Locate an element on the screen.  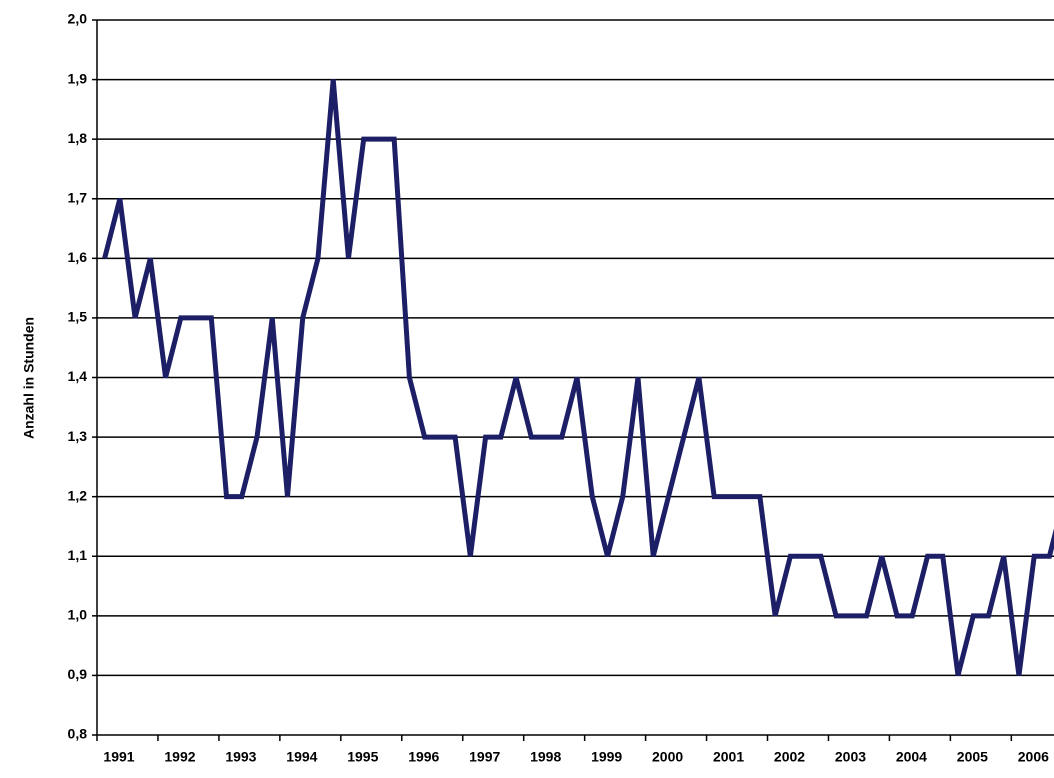
x-tick-label: 1995 is located at coordinates (362, 757).